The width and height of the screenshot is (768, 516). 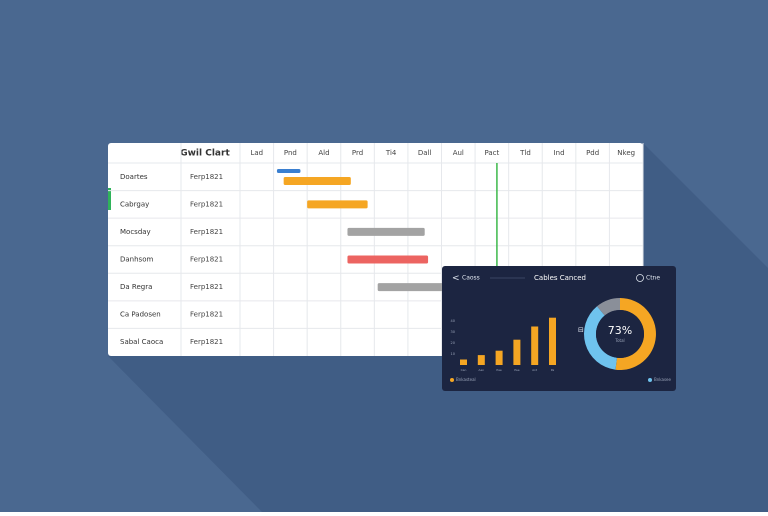 I want to click on column-label: Nkeg, so click(x=626, y=153).